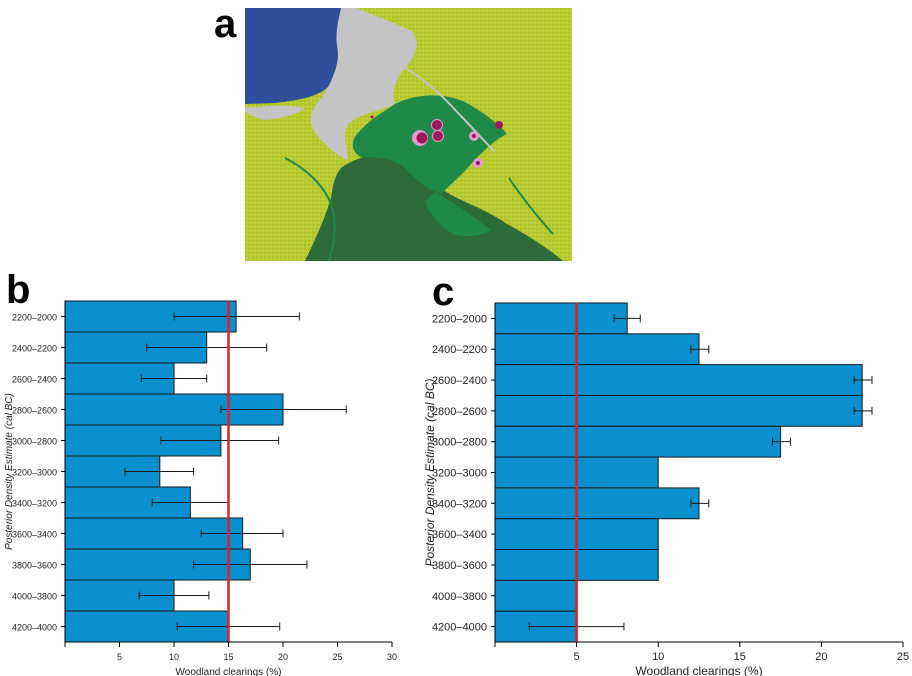  What do you see at coordinates (458, 214) in the screenshot?
I see `map-forest-lobe` at bounding box center [458, 214].